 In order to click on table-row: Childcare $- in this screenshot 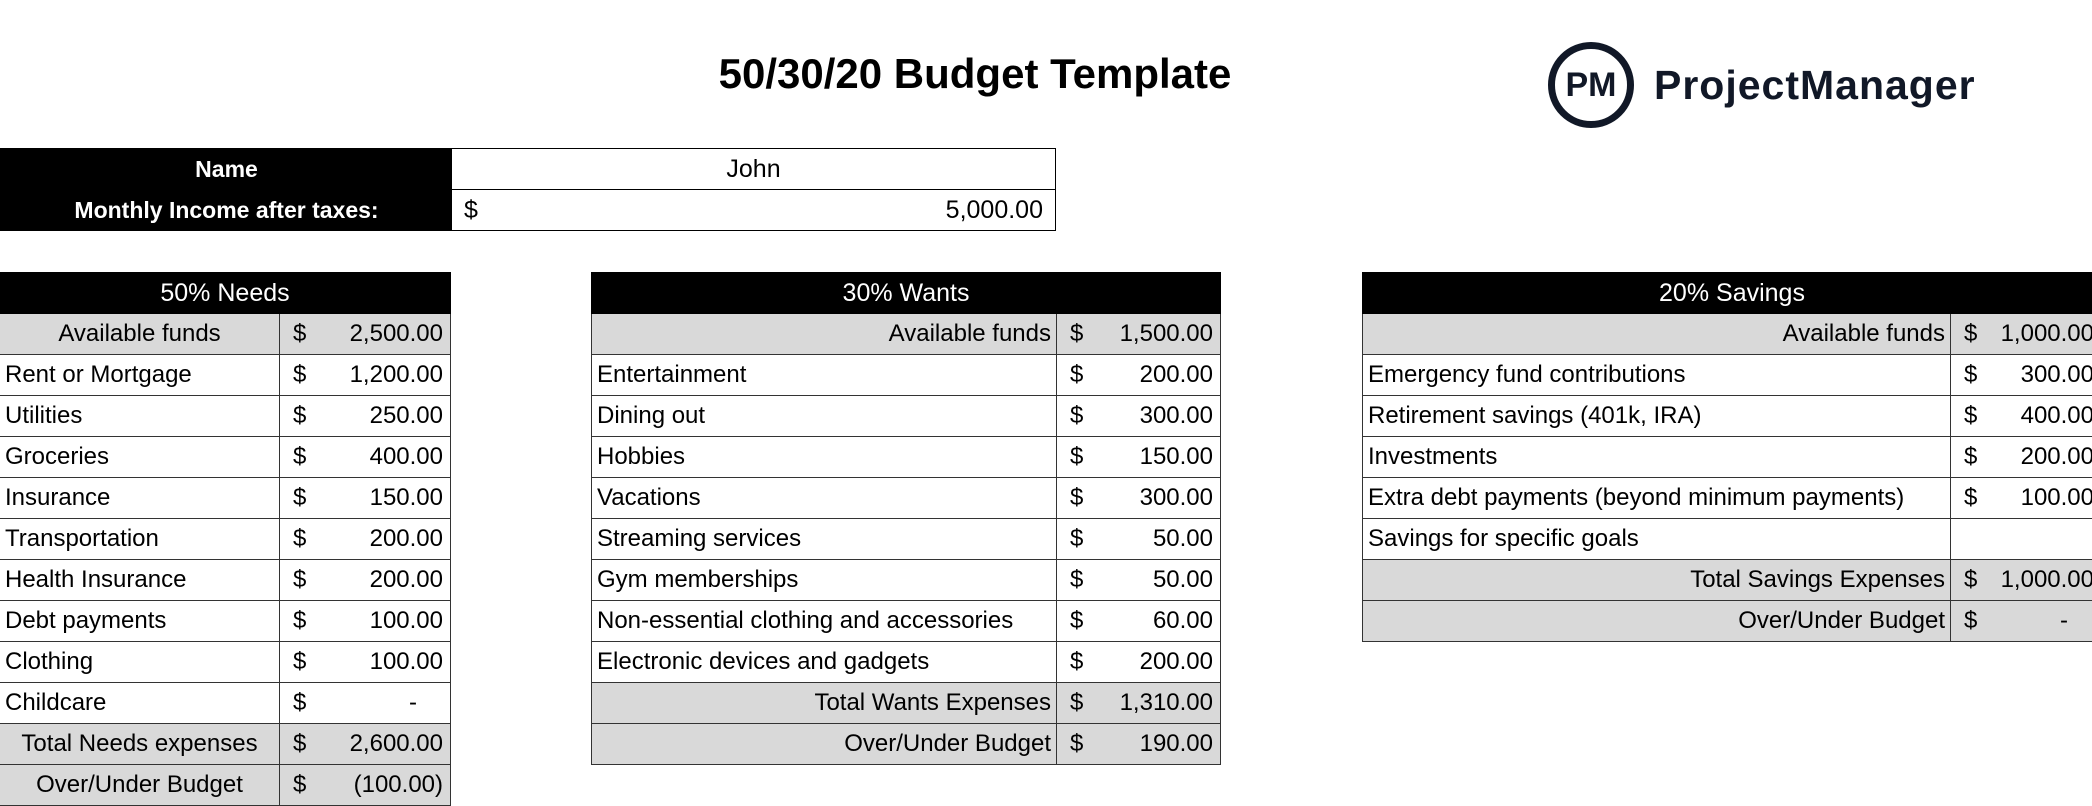, I will do `click(225, 703)`.